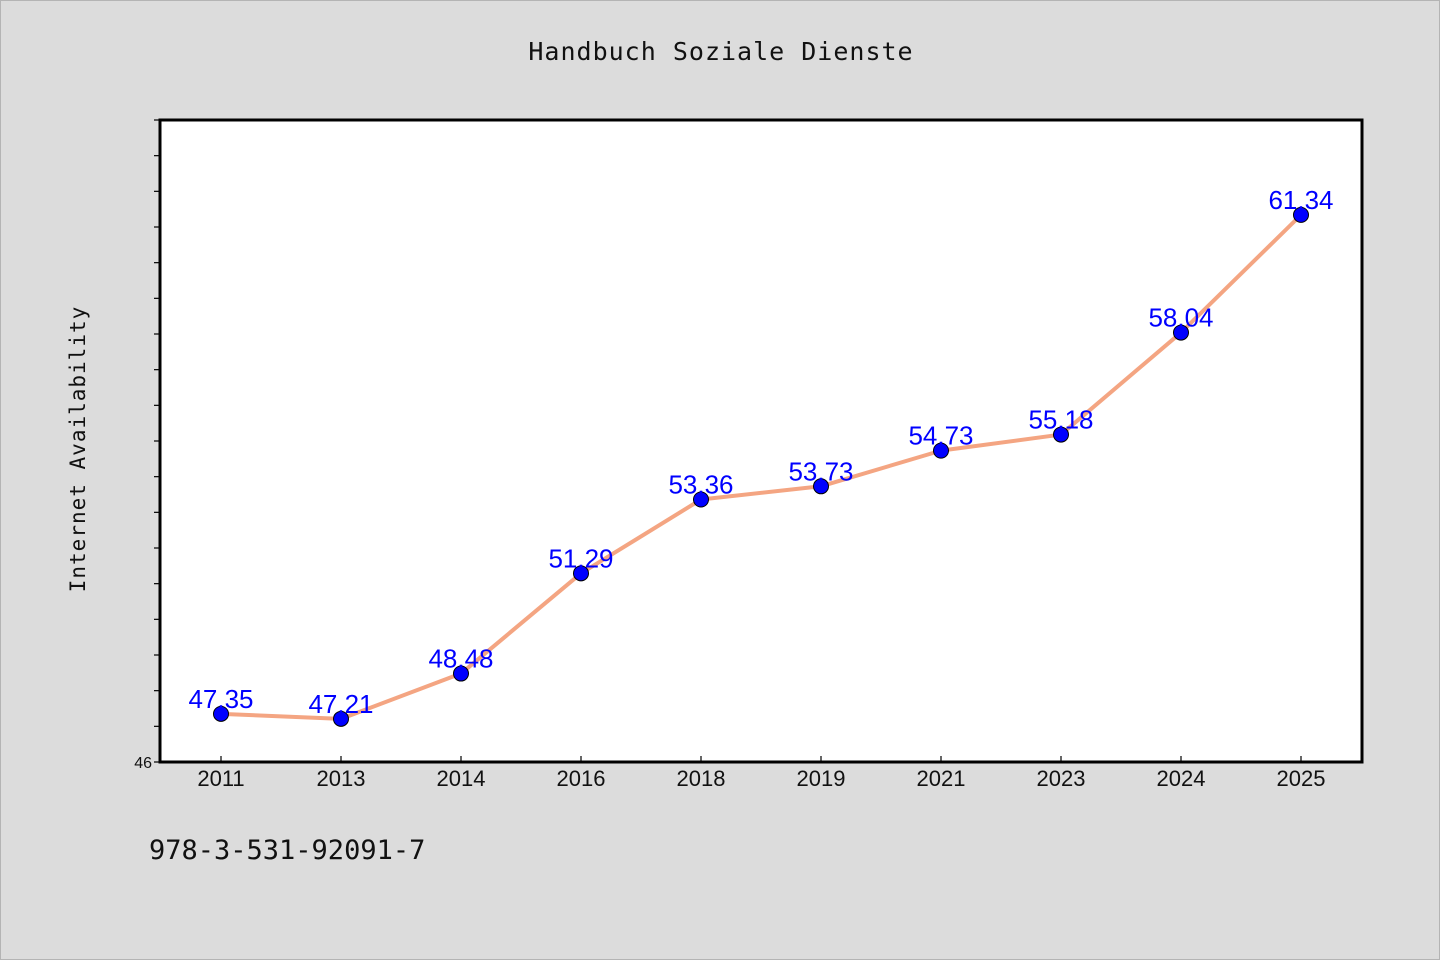 The height and width of the screenshot is (960, 1440). I want to click on data-label: 53.36, so click(700, 484).